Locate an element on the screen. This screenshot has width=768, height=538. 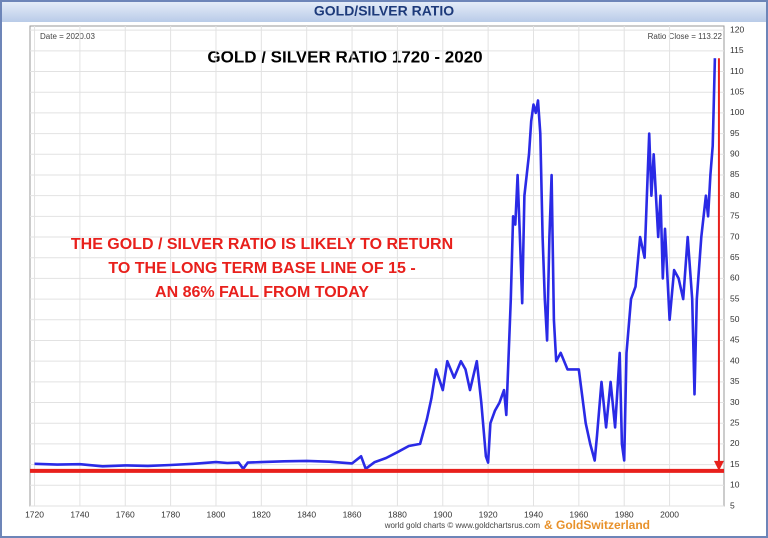
footer-brand: & GoldSwitzerland is located at coordinates (597, 525).